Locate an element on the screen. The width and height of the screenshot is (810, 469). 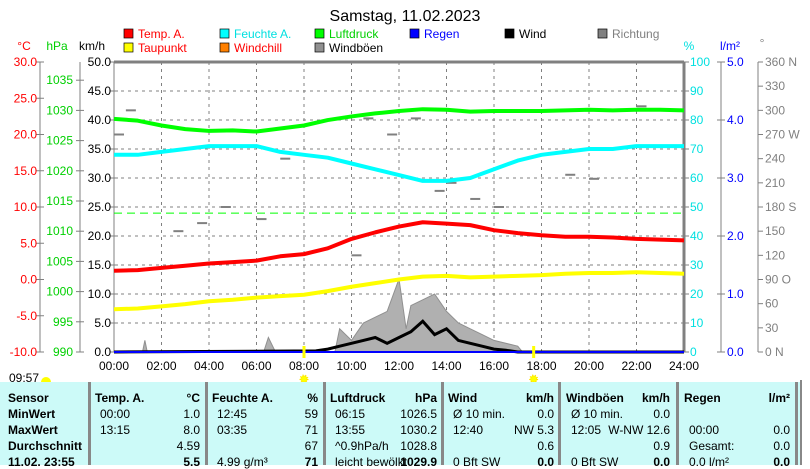
dir-axis-tick-label: 30 is located at coordinates (772, 328).